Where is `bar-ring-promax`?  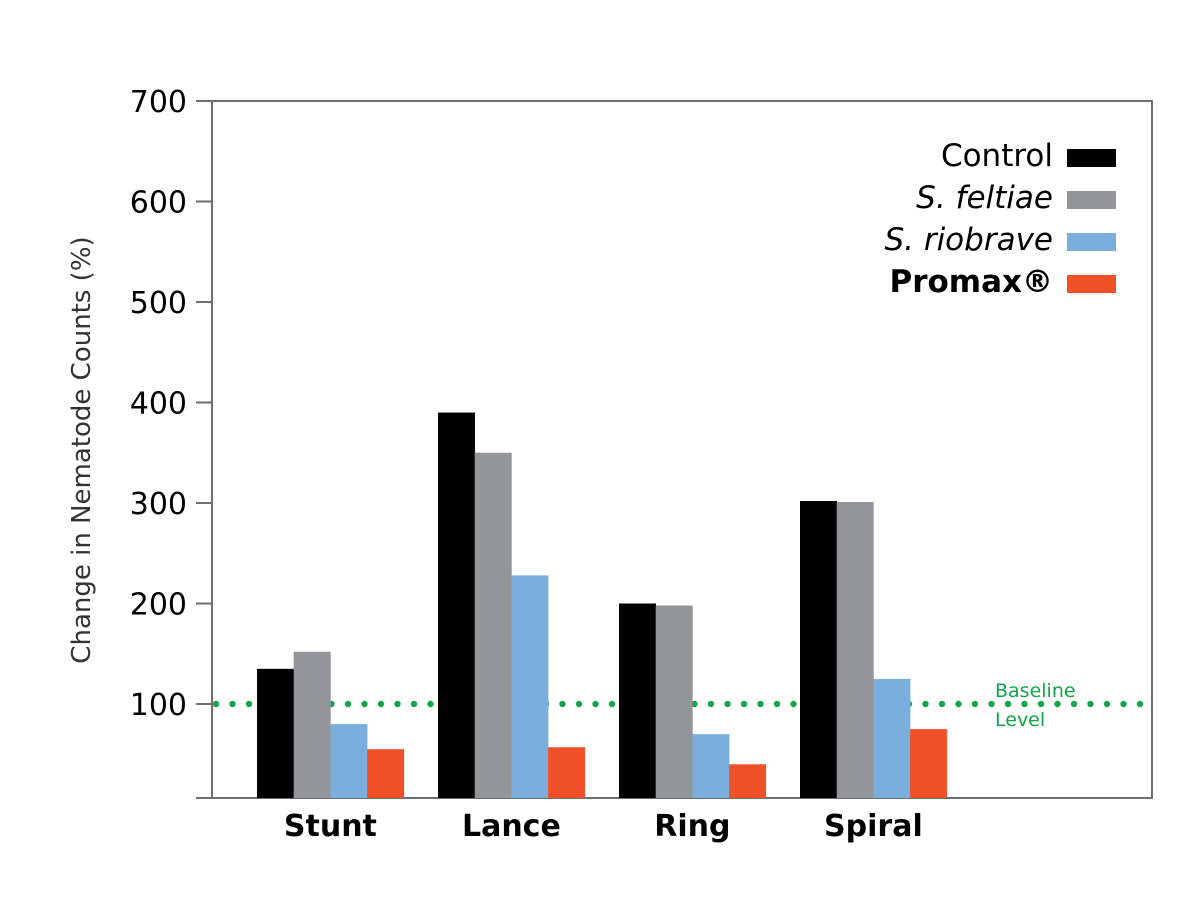
bar-ring-promax is located at coordinates (748, 781).